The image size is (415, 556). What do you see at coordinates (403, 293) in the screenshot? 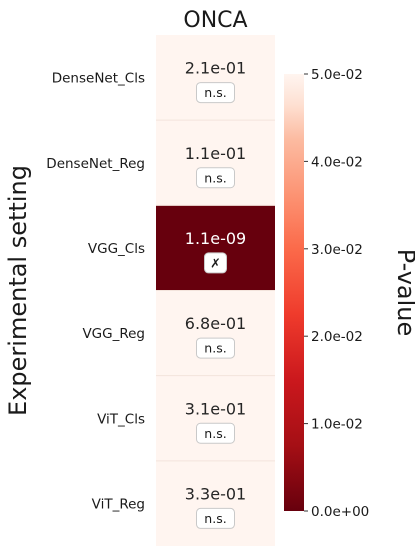
I see `colorbar-label: P-value` at bounding box center [403, 293].